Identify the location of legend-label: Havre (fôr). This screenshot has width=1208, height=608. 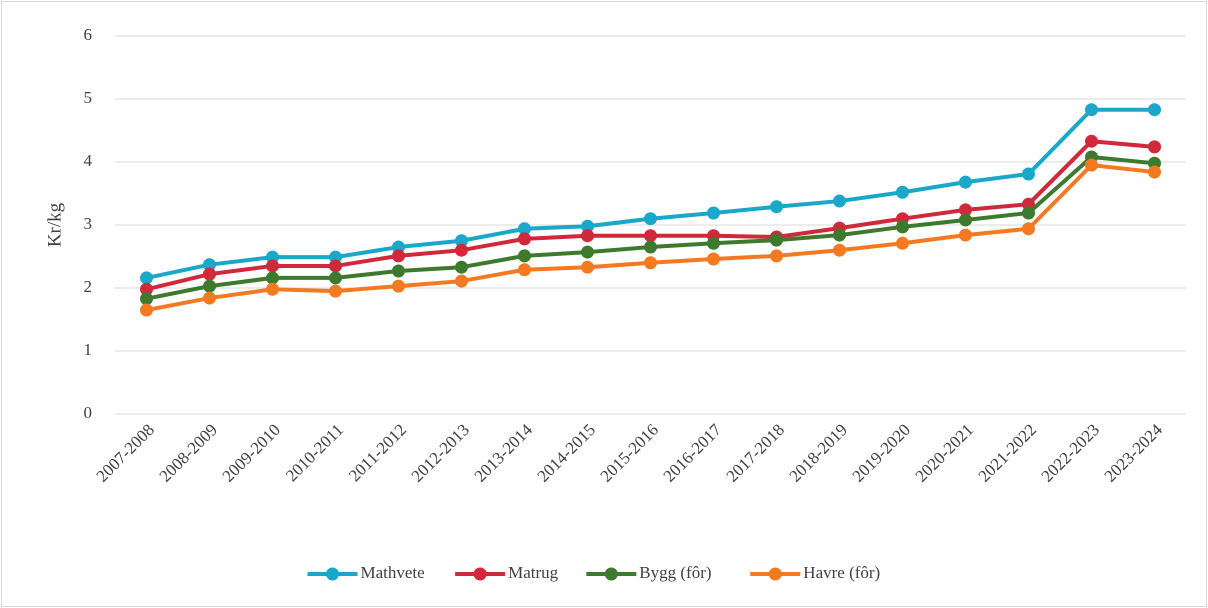
(841, 572).